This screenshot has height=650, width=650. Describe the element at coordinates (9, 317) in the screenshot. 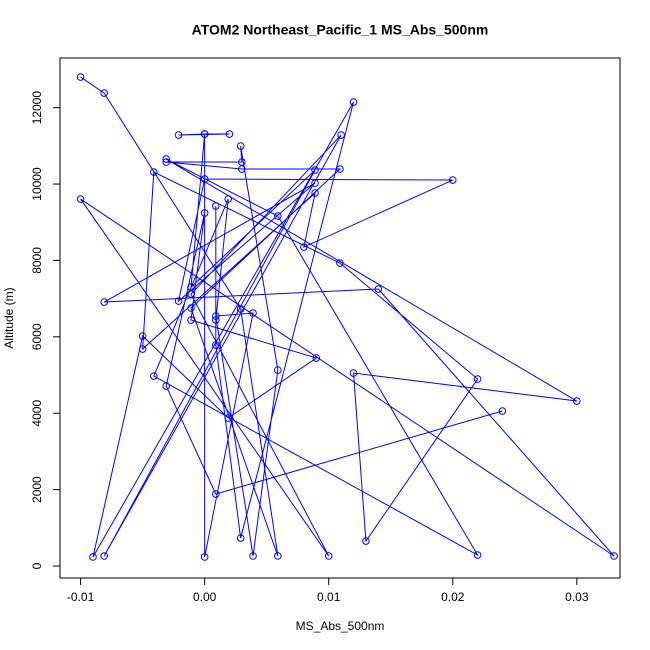

I see `y-axis-label: Altitude (m)` at that location.